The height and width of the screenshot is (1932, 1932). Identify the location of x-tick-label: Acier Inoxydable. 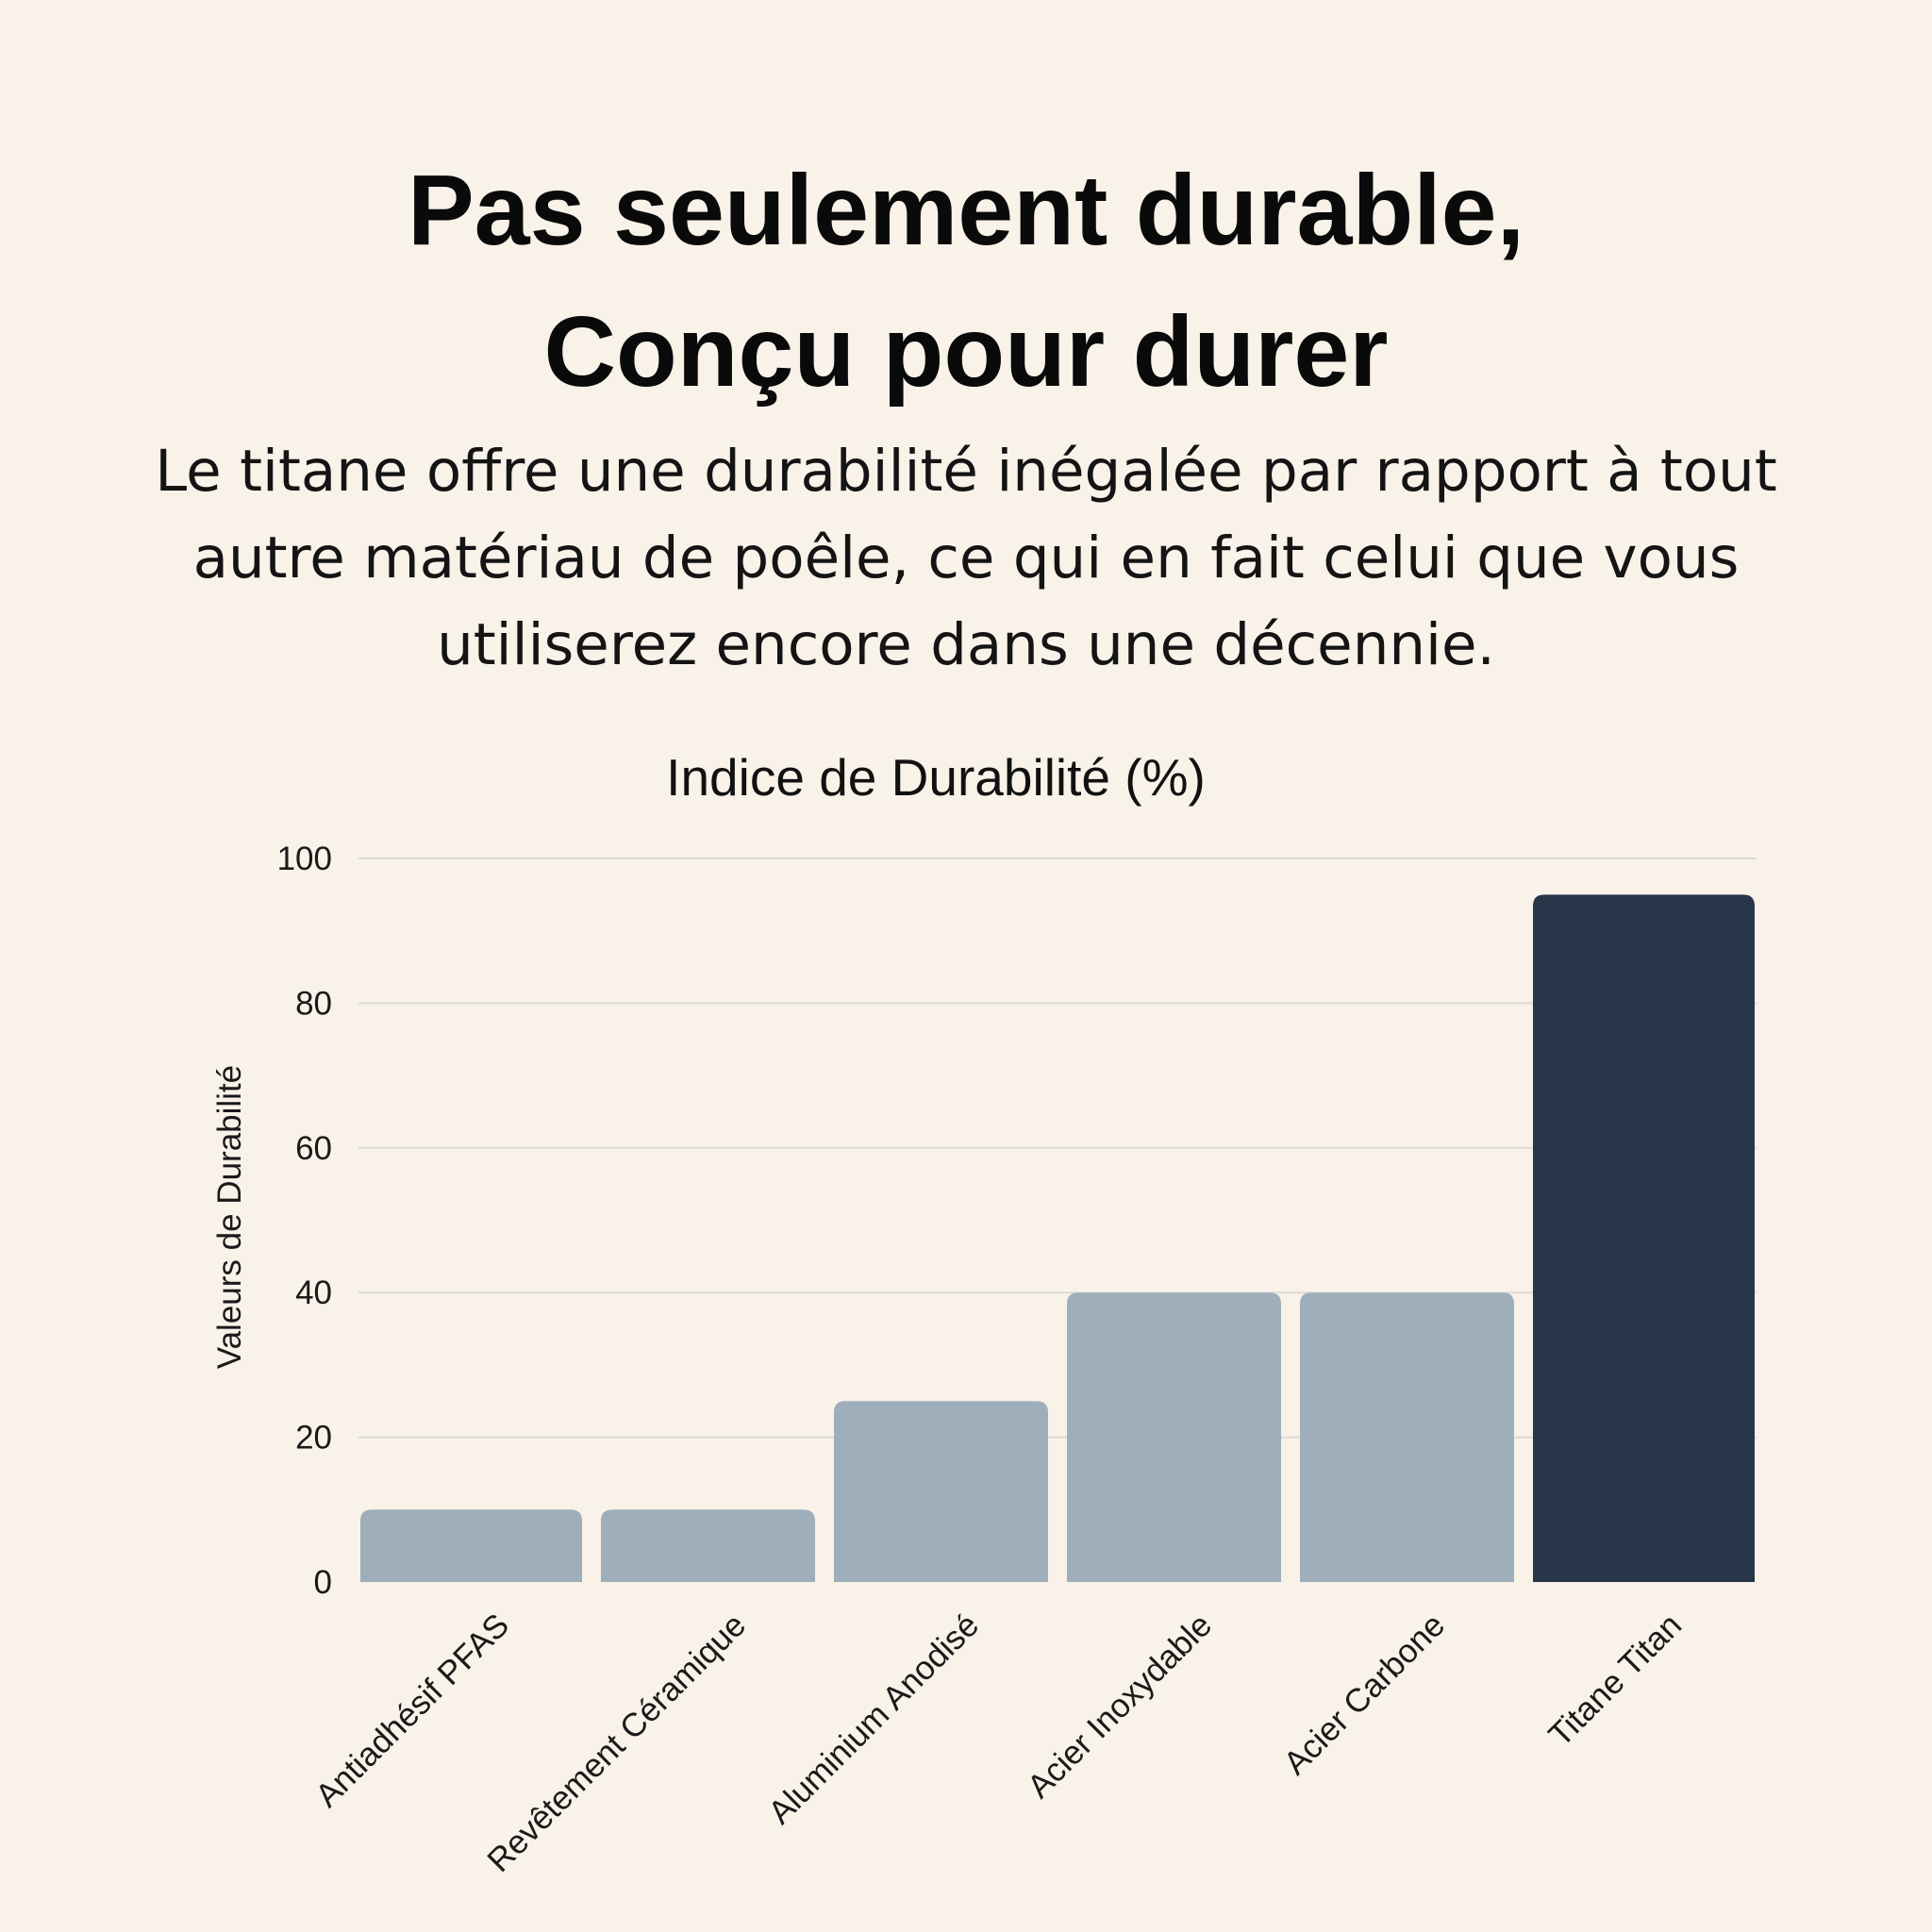
(1120, 1706).